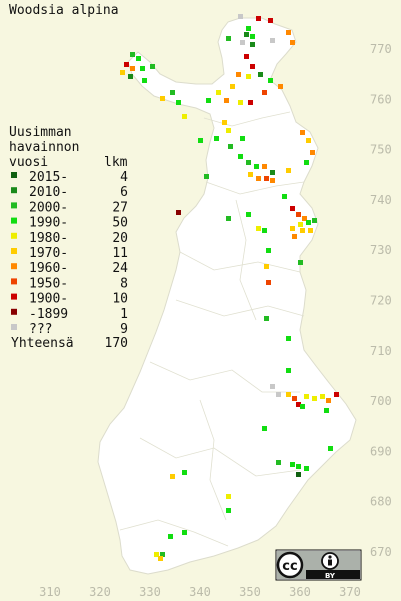 This screenshot has height=601, width=401. Describe the element at coordinates (48, 192) in the screenshot. I see `legend-label: 2010-` at that location.